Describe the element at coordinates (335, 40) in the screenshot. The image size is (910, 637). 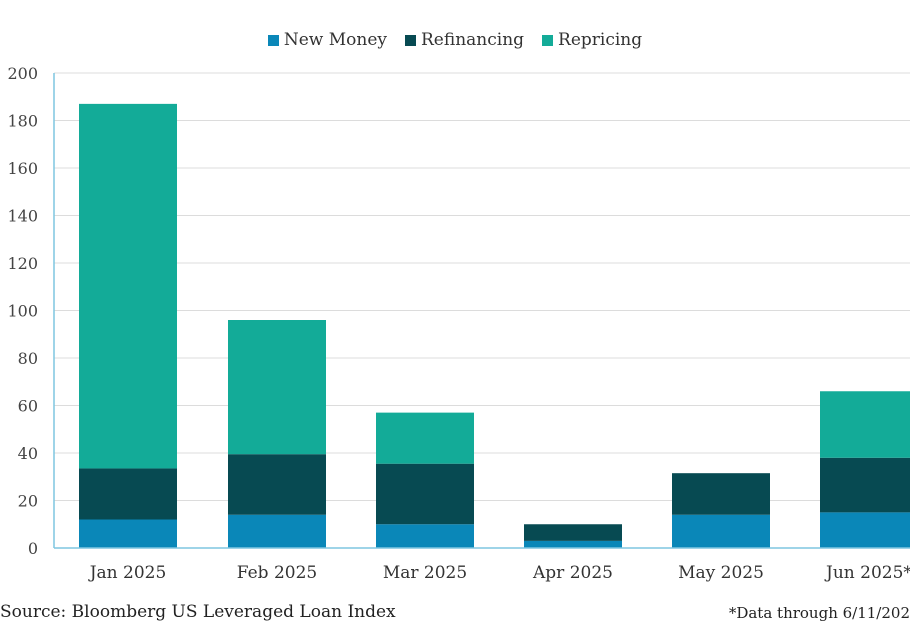
I see `legend-label-new-money: New Money` at that location.